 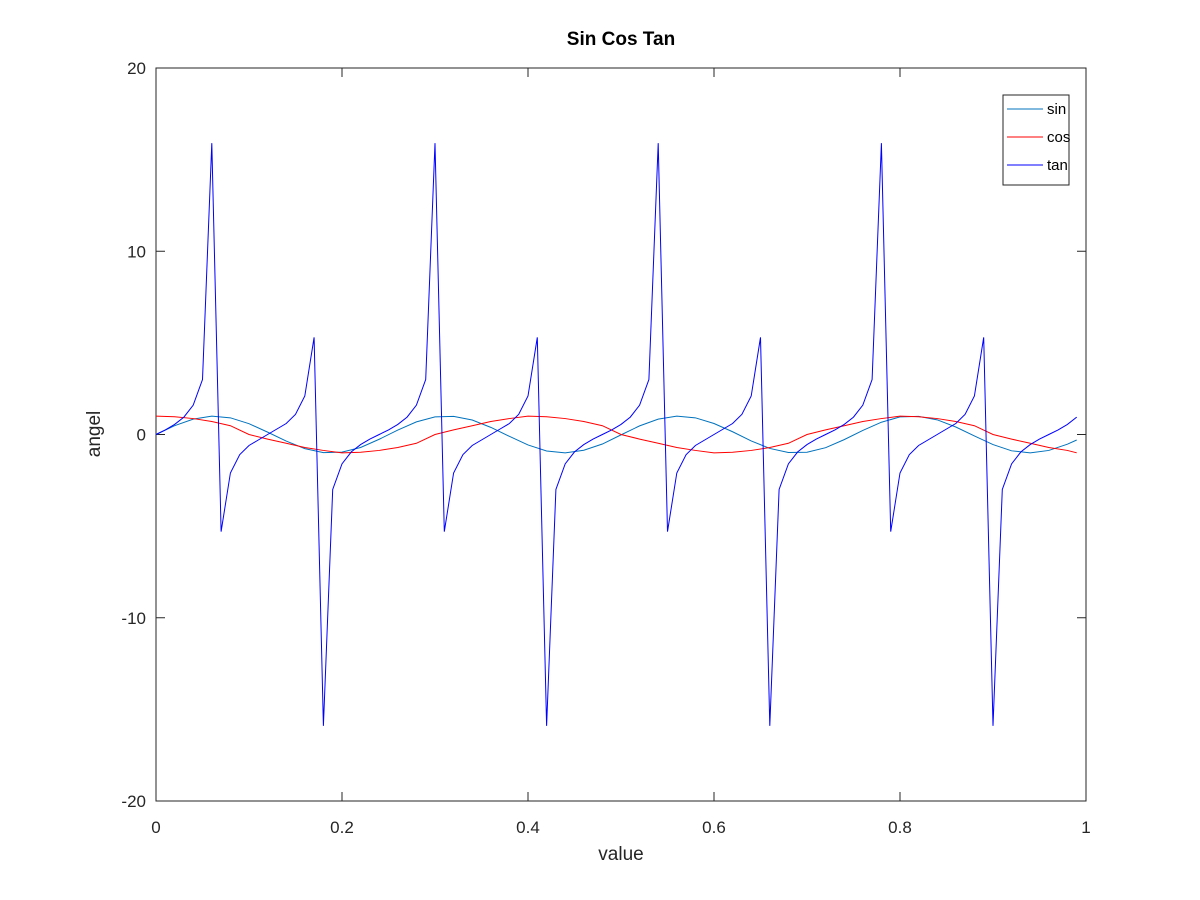 What do you see at coordinates (155, 827) in the screenshot?
I see `x-tick-label: 0` at bounding box center [155, 827].